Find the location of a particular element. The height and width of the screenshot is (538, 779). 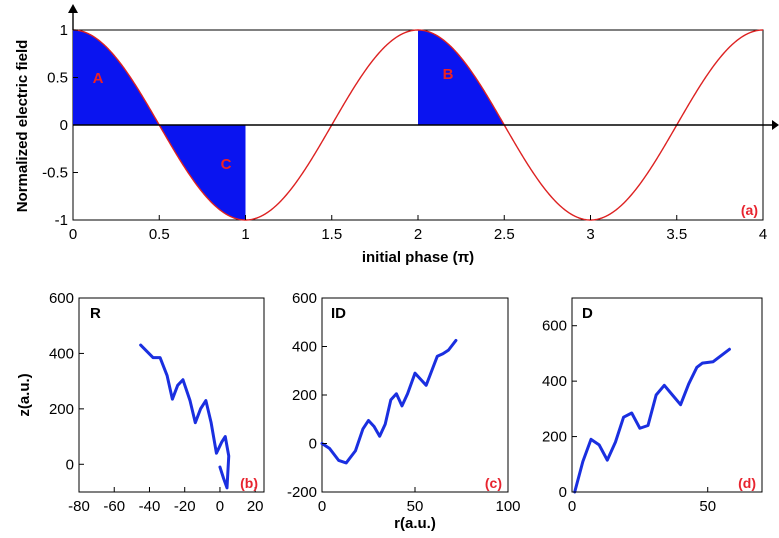

plot-area-c is located at coordinates (415, 395).